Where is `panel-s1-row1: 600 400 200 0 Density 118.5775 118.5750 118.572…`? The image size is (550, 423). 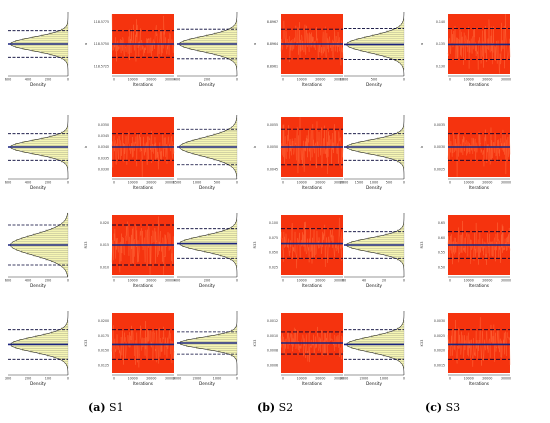 panel-s1-row1: 600 400 200 0 Density 118.5775 118.5750 118.572… is located at coordinates (90, 49).